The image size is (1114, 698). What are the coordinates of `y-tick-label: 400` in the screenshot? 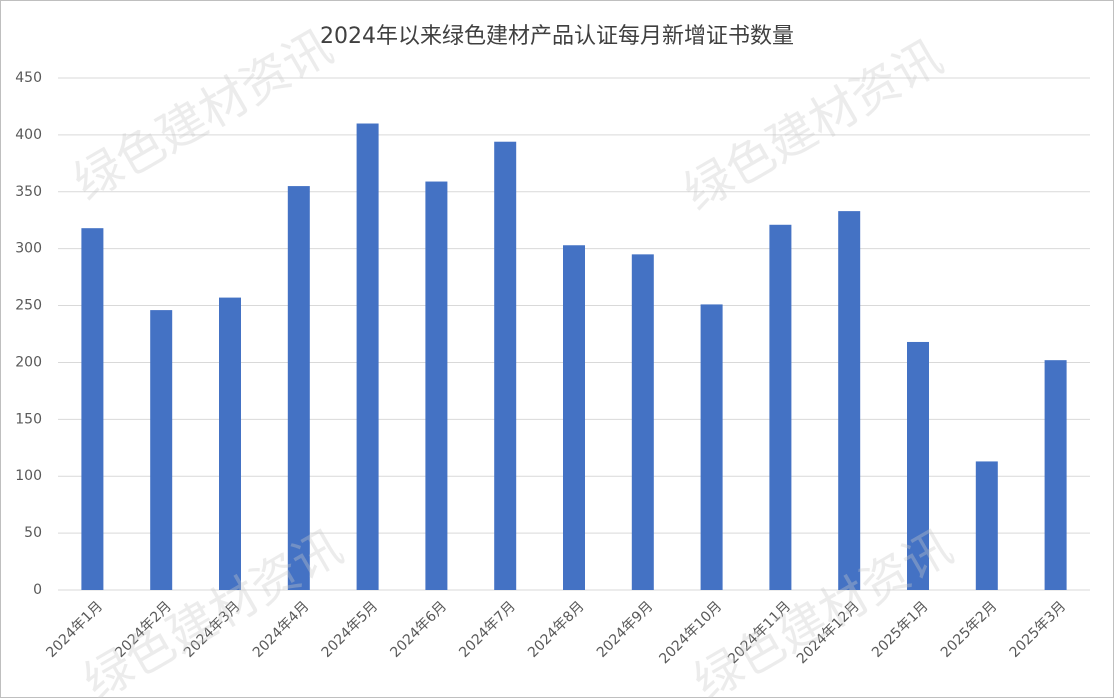 It's located at (28, 135).